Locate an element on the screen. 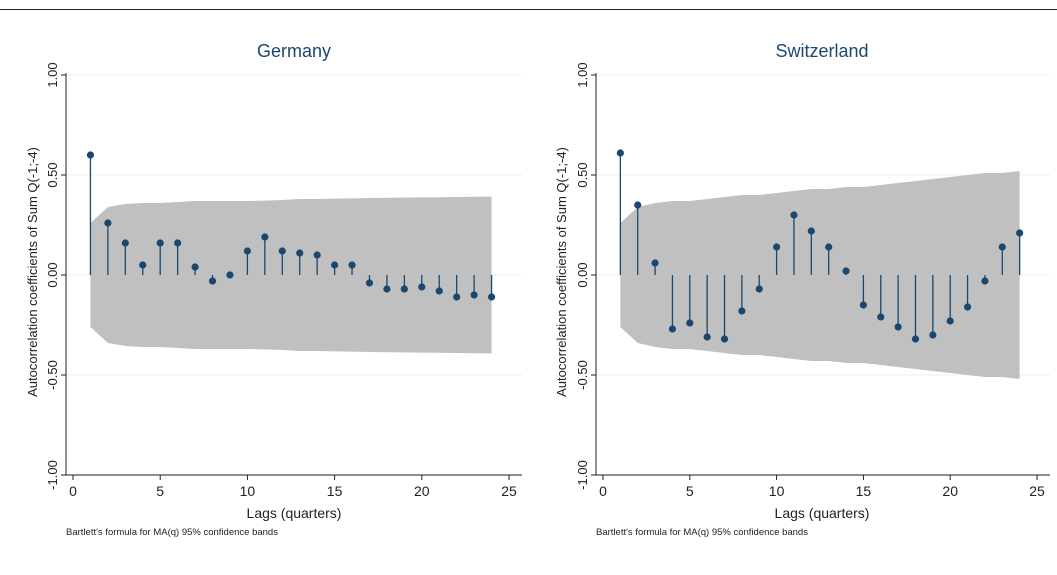  top-rule is located at coordinates (528, 9).